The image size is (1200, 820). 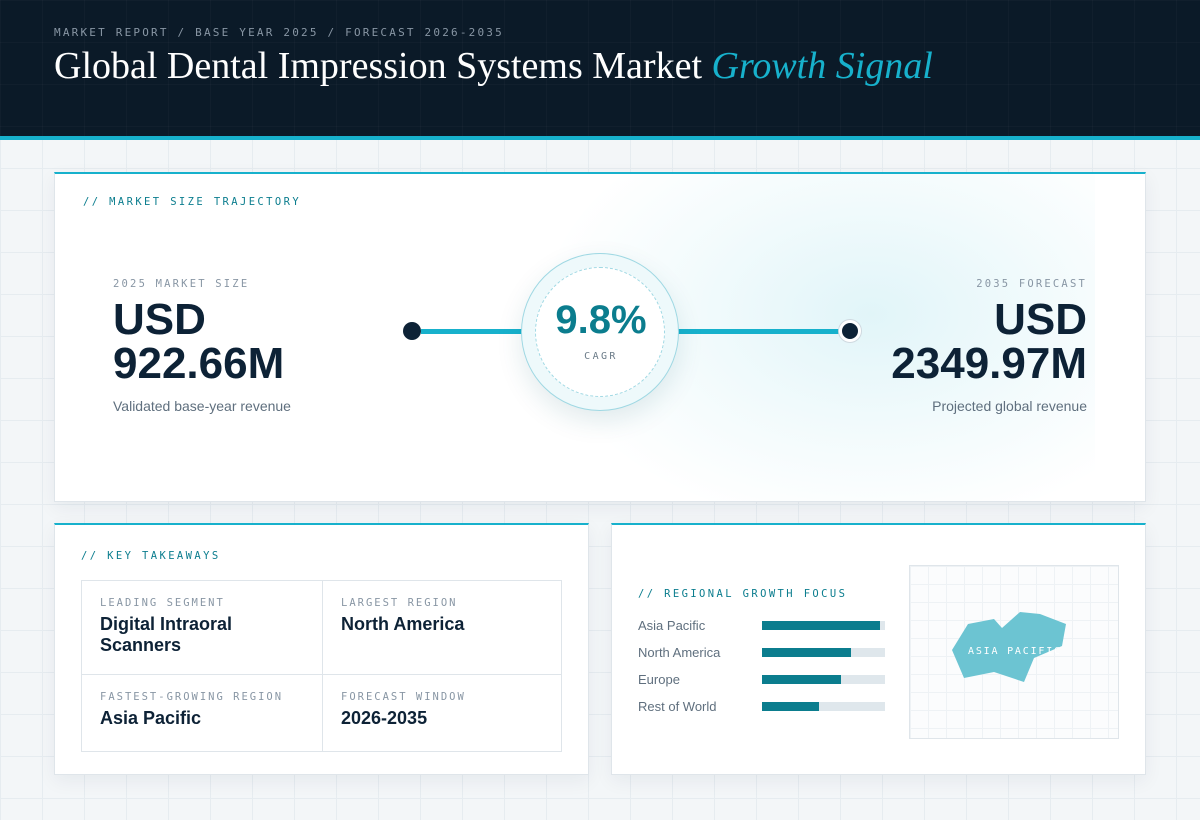 I want to click on title-accent: Growth Signal, so click(x=822, y=66).